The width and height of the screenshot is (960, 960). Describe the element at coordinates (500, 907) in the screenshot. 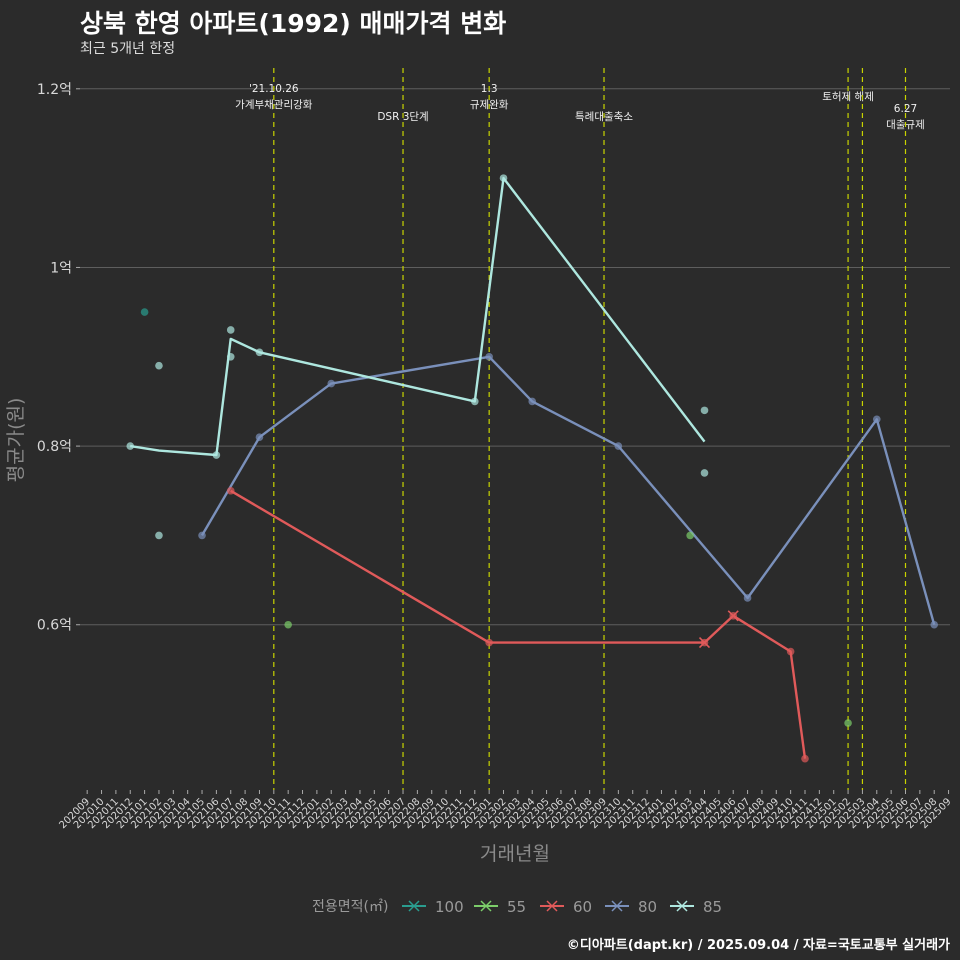

I see `legend-item-55: 55` at that location.